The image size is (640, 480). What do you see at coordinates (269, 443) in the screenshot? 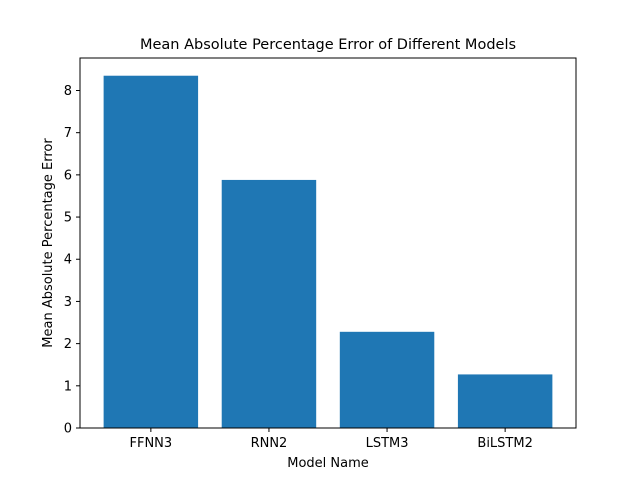
I see `x-tick-label: RNN2` at bounding box center [269, 443].